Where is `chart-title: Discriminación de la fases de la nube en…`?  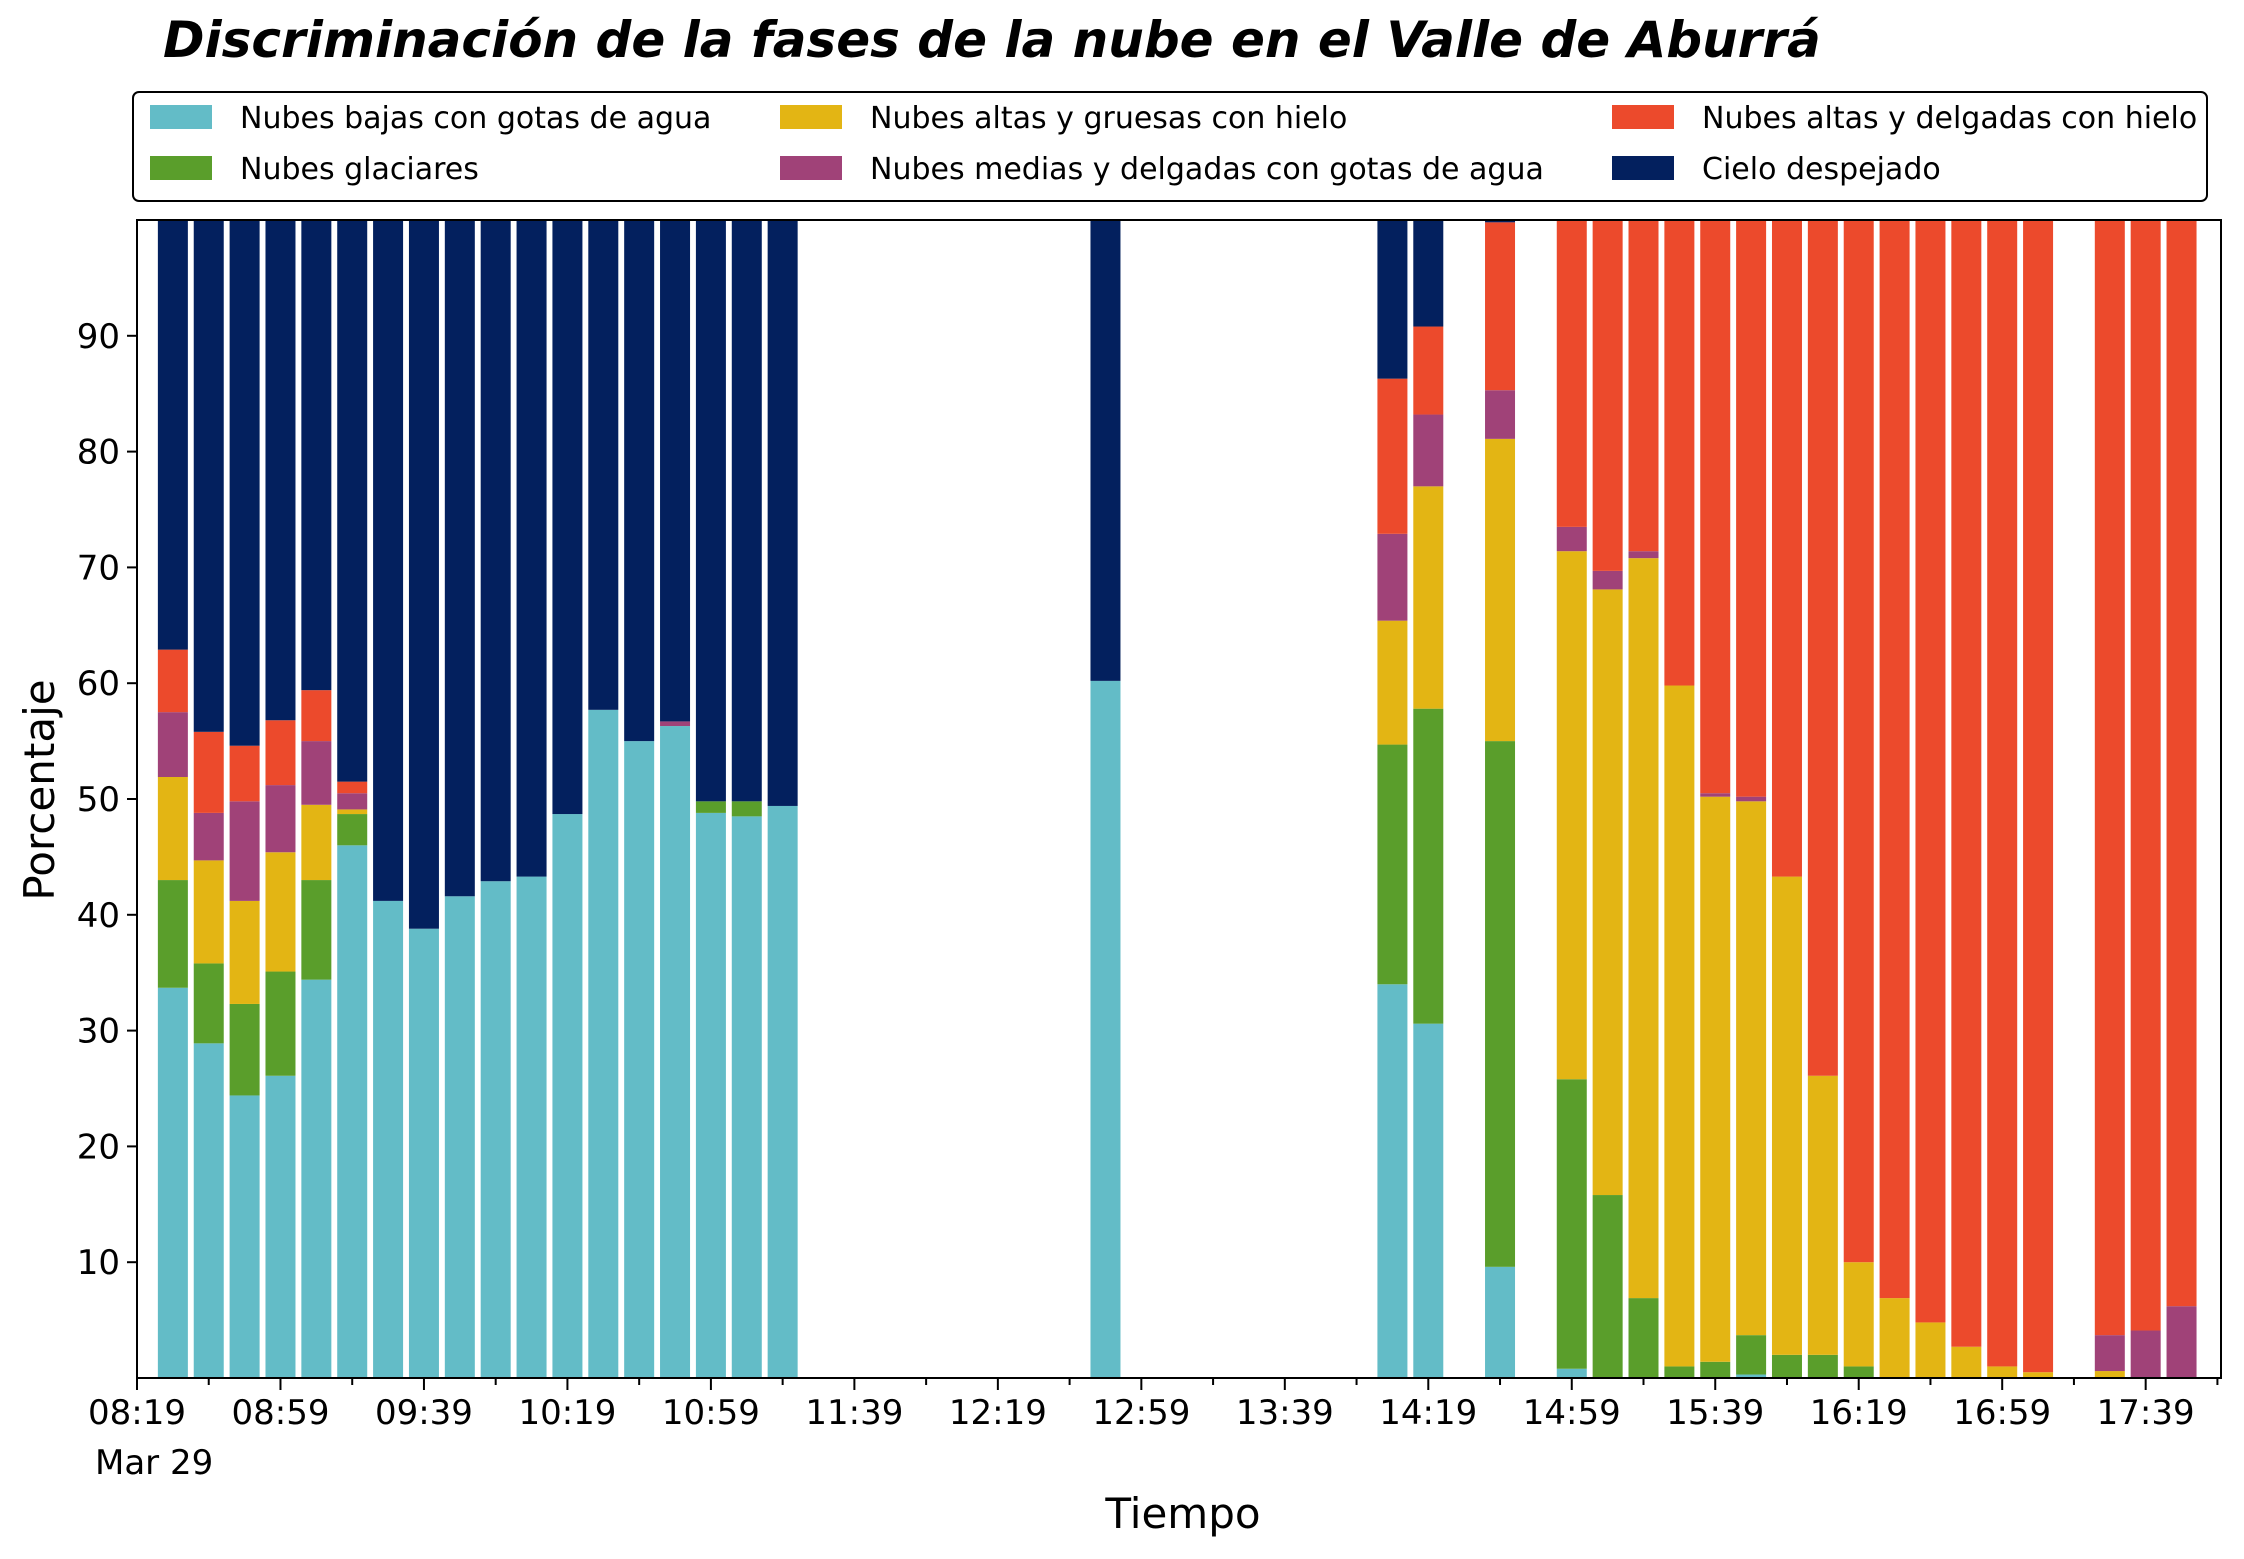
chart-title: Discriminación de la fases de la nube en… is located at coordinates (992, 40).